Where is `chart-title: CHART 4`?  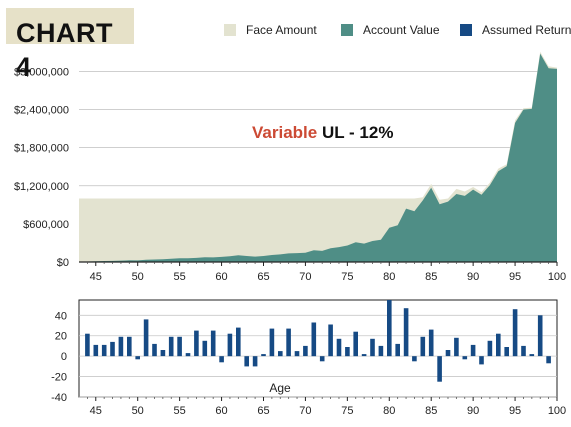
chart-title: CHART 4 is located at coordinates (64, 50).